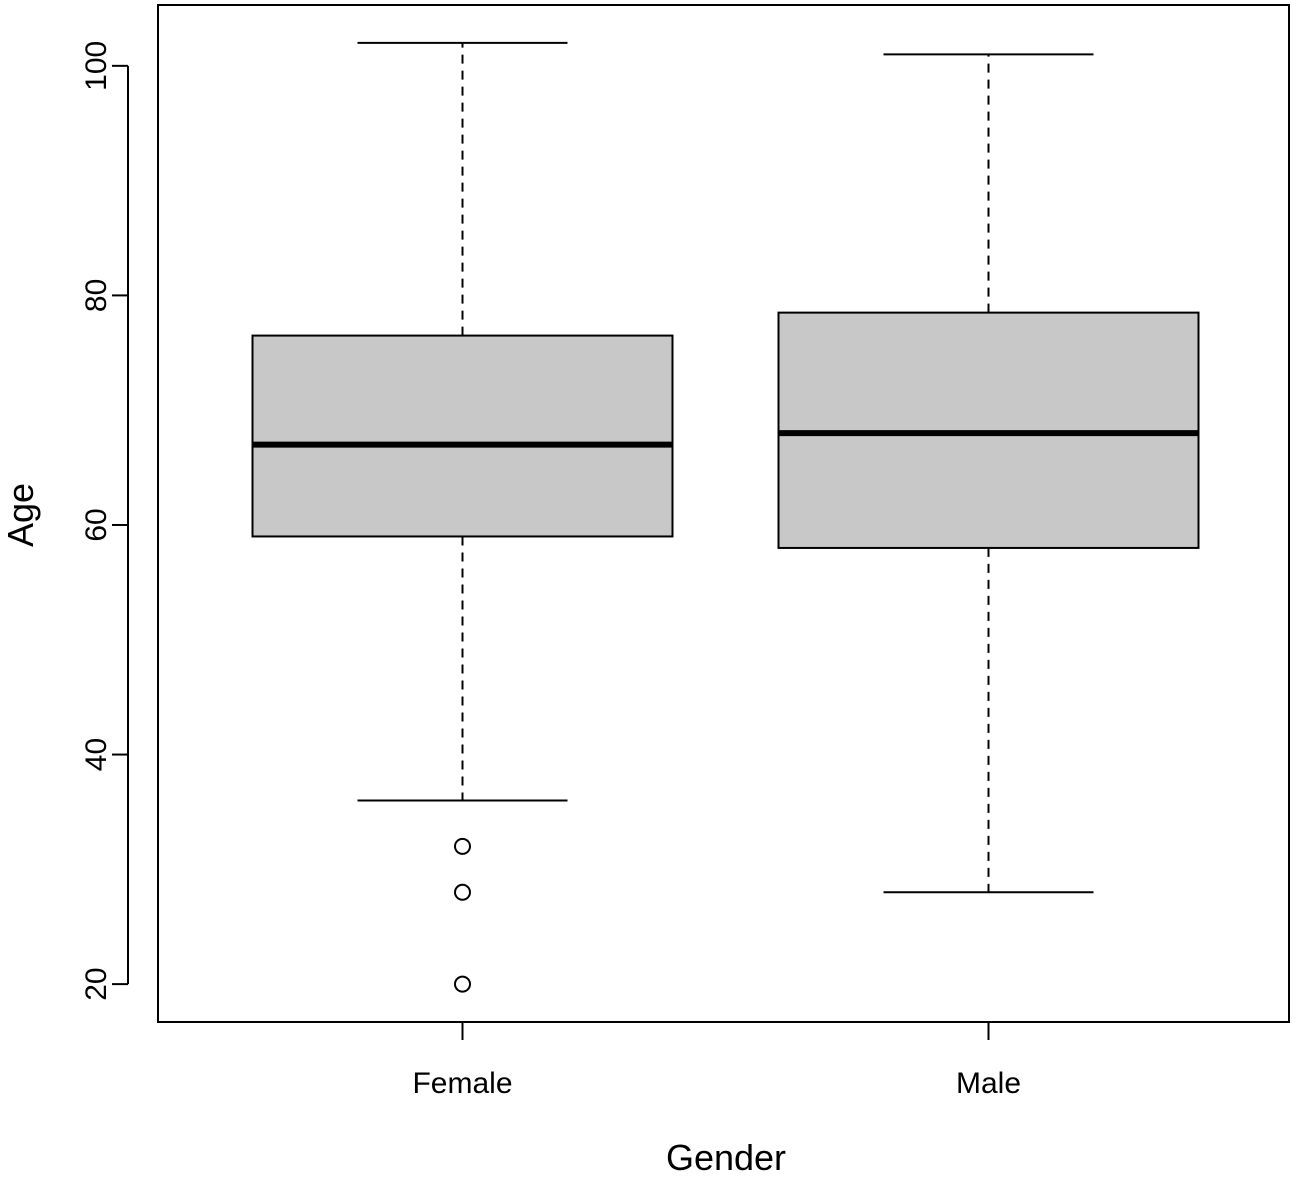  What do you see at coordinates (462, 436) in the screenshot?
I see `iqr-box` at bounding box center [462, 436].